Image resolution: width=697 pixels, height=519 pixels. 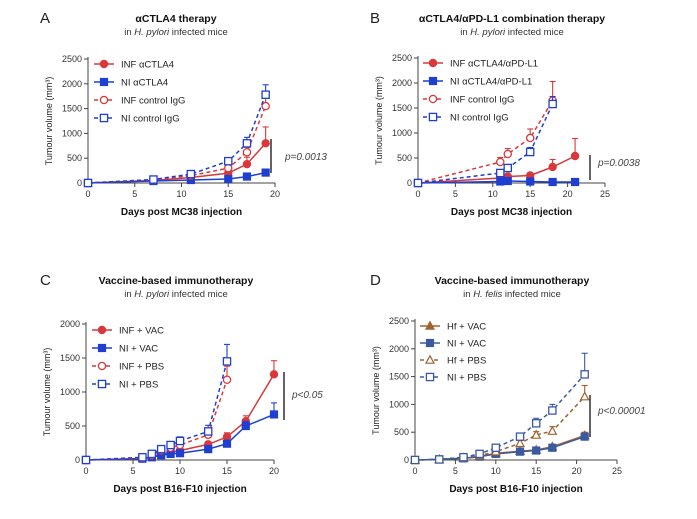 I want to click on legend-label: Hf + PBS, so click(x=466, y=361).